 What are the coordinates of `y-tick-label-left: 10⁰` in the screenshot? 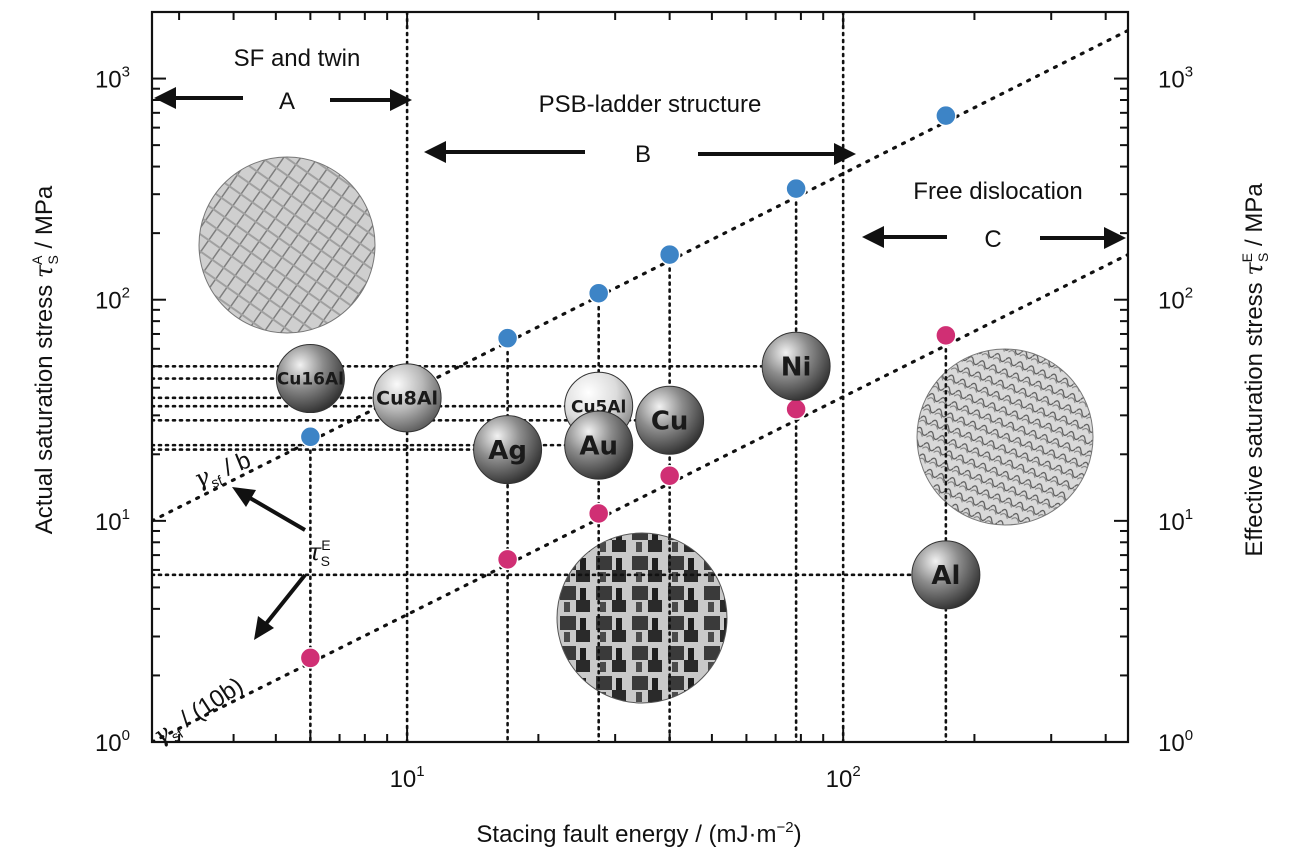 It's located at (112, 742).